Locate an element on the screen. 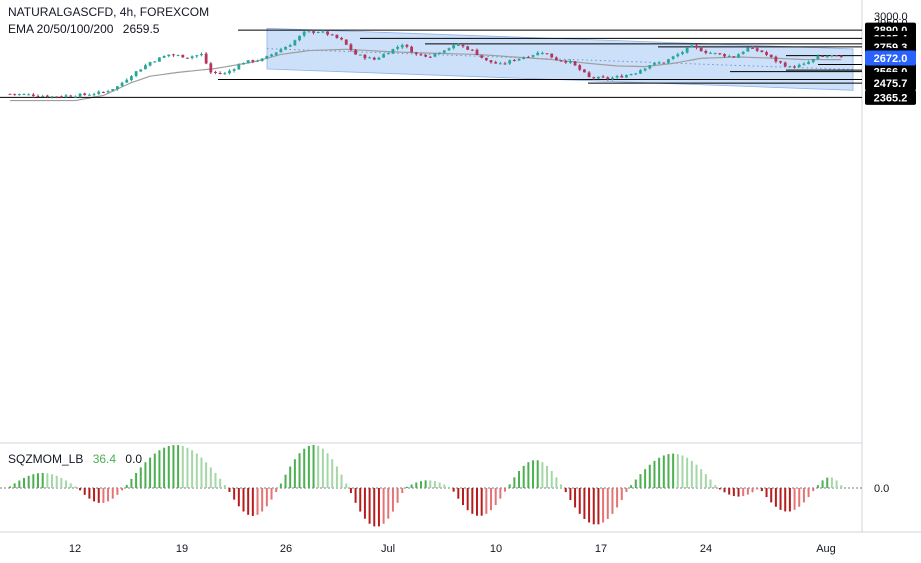 The width and height of the screenshot is (921, 563). oscillator-value: 36.4 is located at coordinates (104, 459).